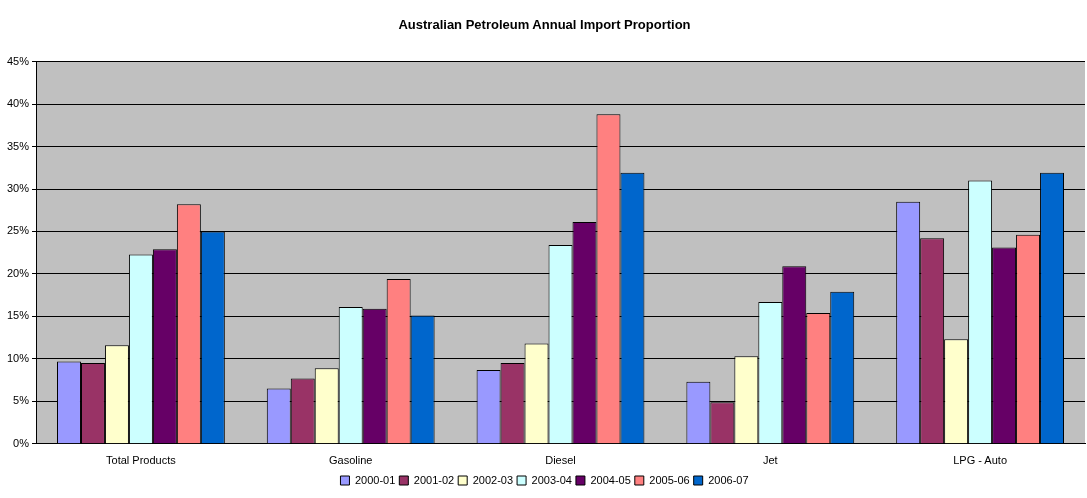 Image resolution: width=1087 pixels, height=498 pixels. What do you see at coordinates (351, 460) in the screenshot?
I see `x-tick-label: Gasoline` at bounding box center [351, 460].